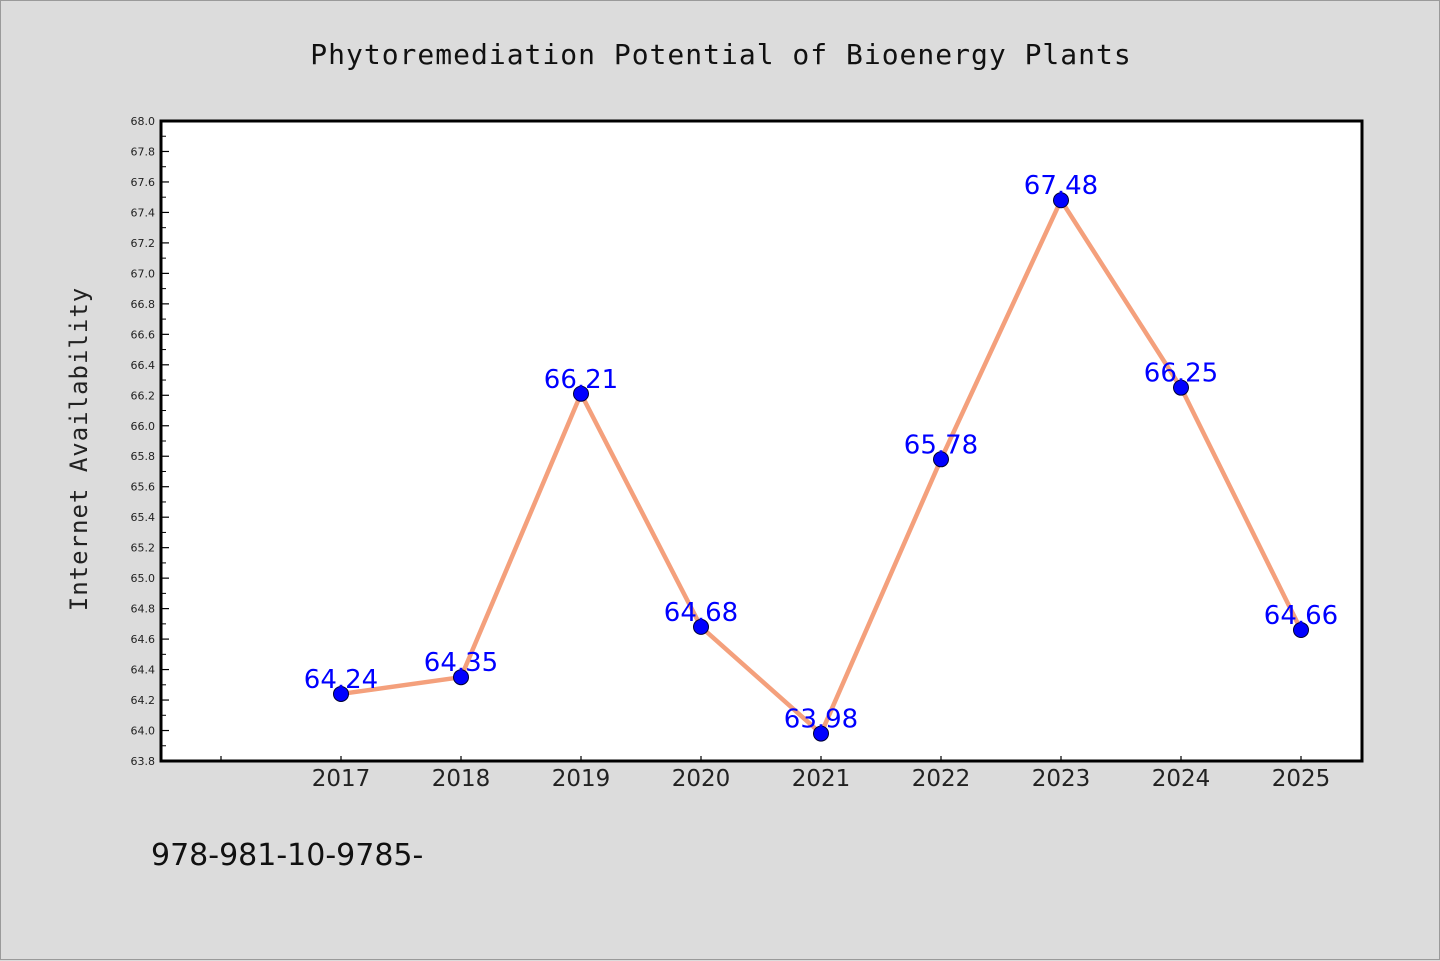  Describe the element at coordinates (143, 212) in the screenshot. I see `y-tick-label: 67.4` at that location.